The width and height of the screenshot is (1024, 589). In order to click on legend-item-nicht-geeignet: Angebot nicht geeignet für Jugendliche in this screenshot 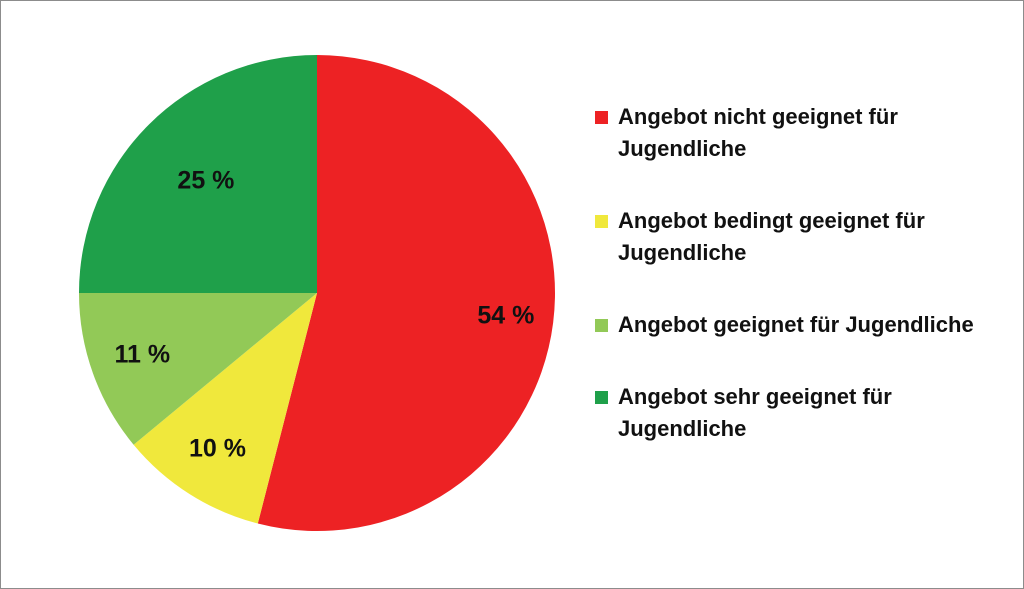, I will do `click(805, 133)`.